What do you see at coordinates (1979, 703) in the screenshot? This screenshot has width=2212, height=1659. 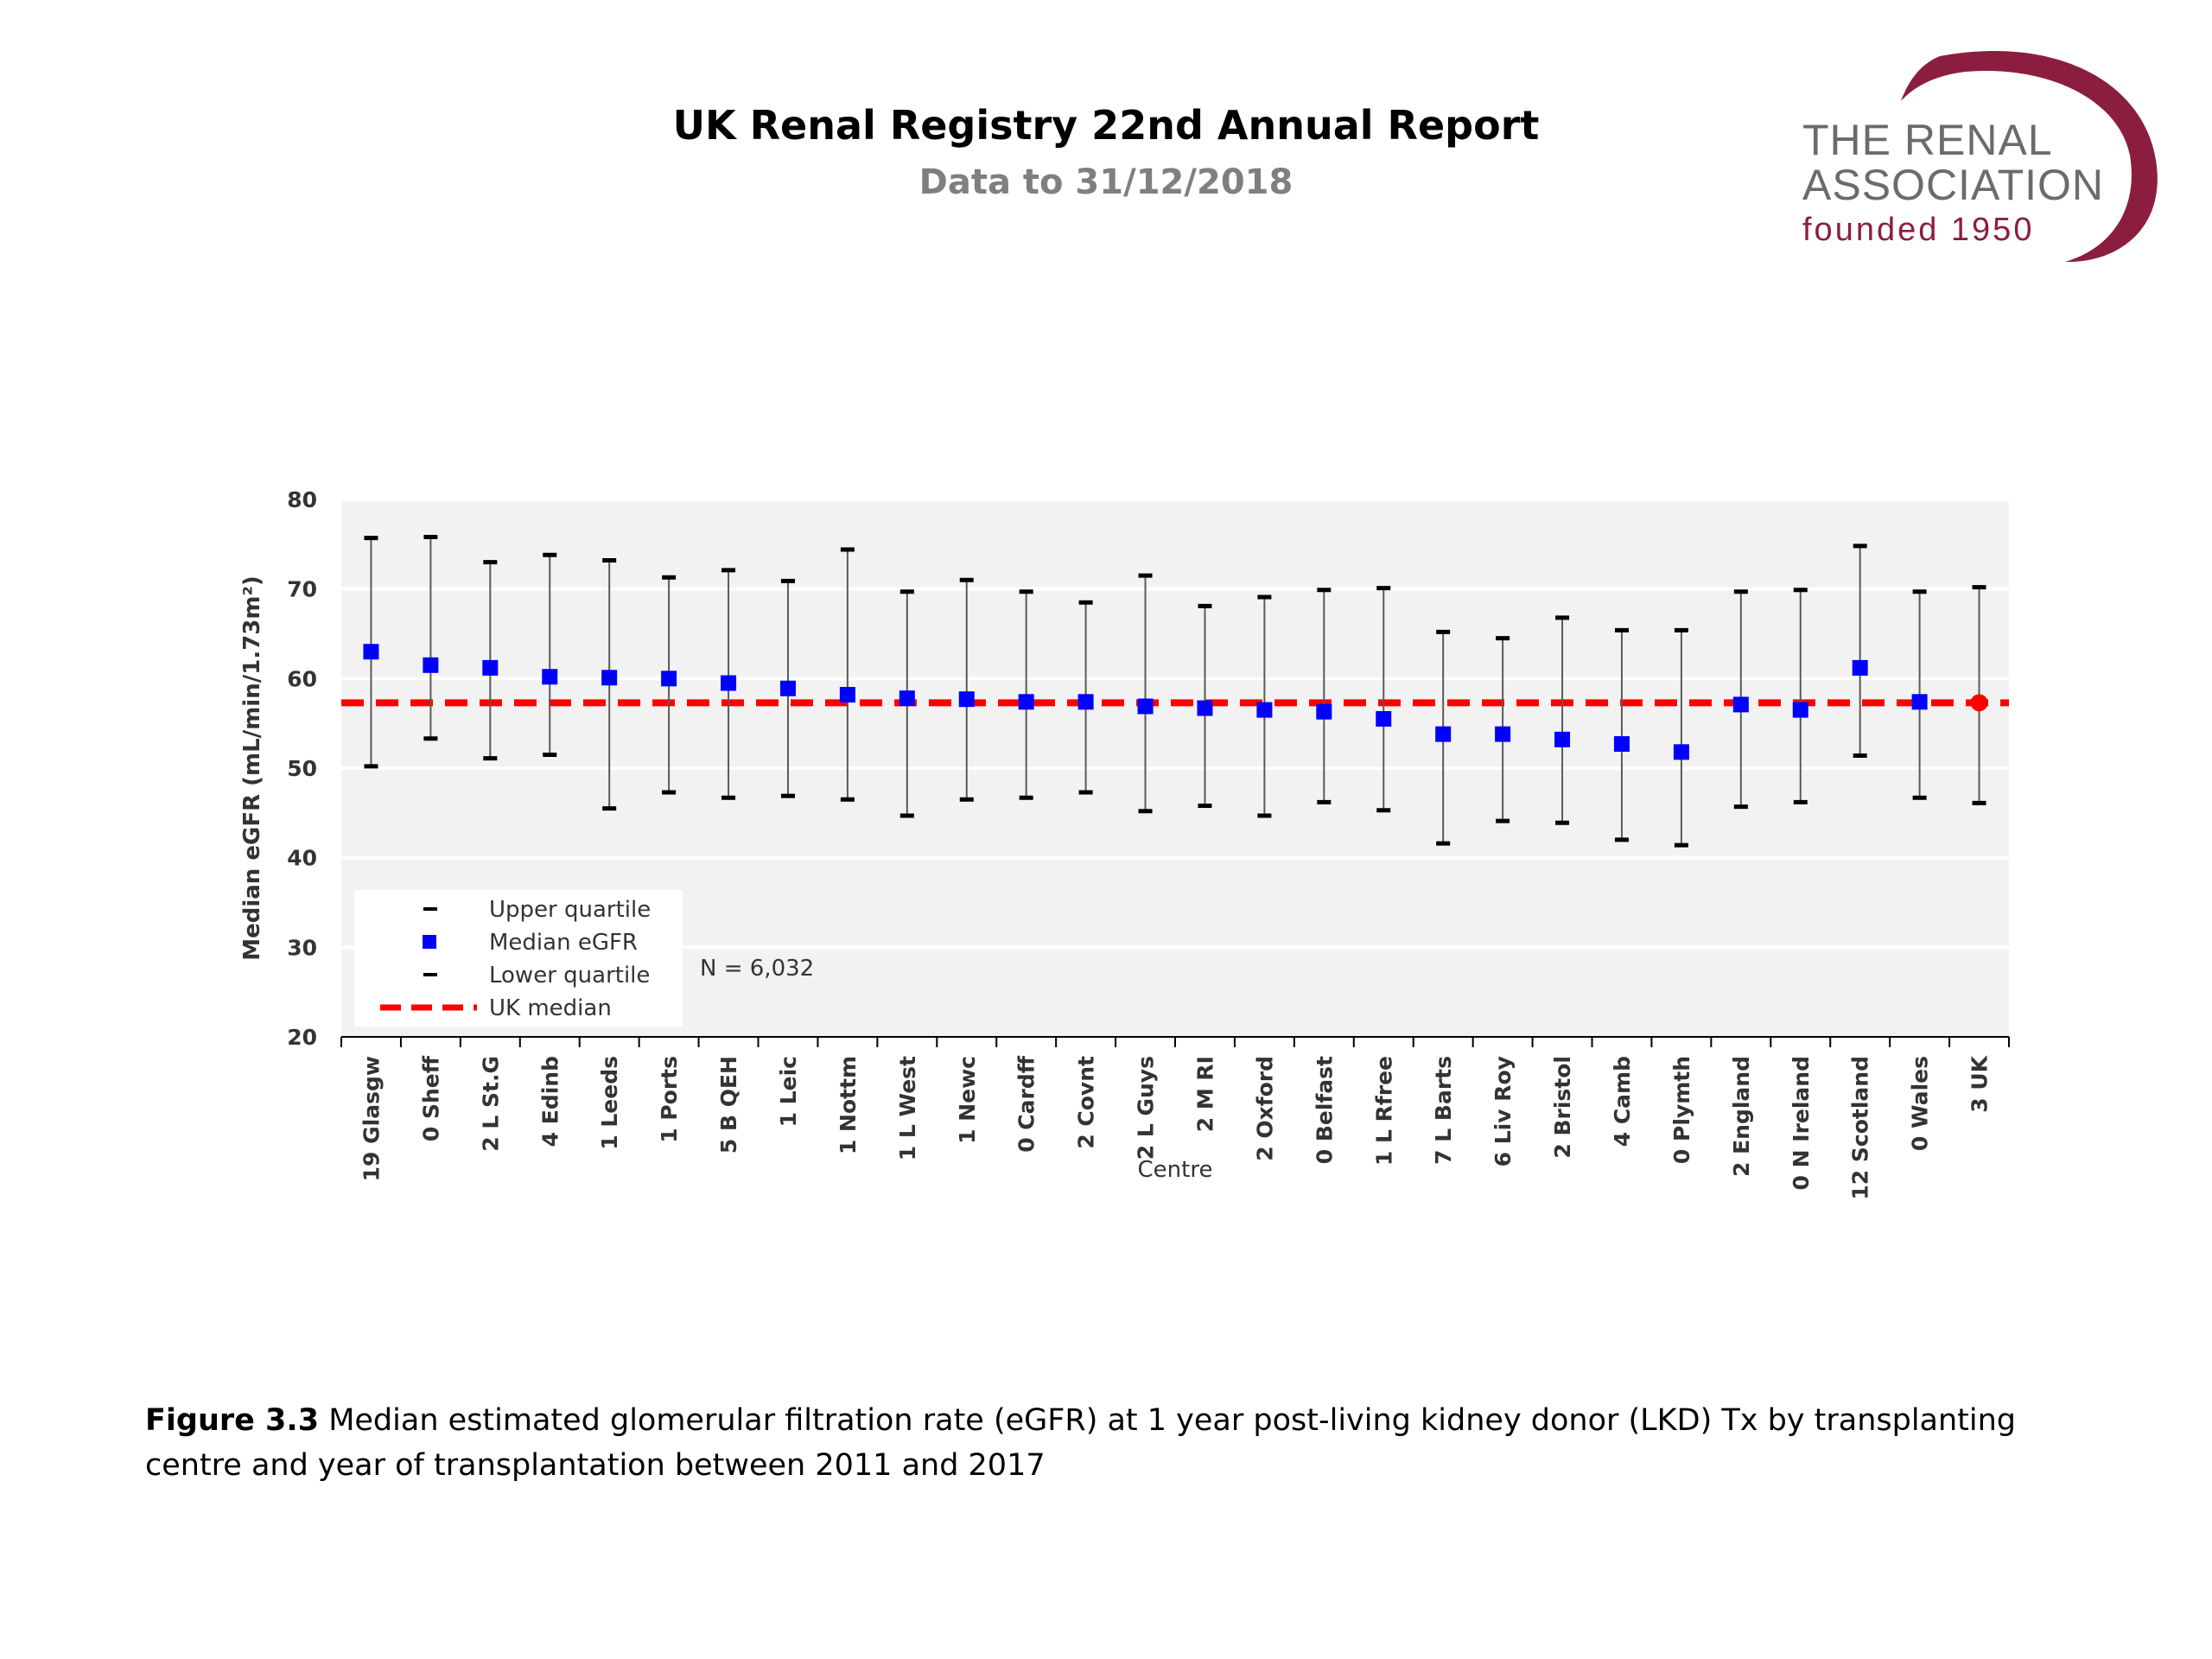 I see `uk-median-point` at bounding box center [1979, 703].